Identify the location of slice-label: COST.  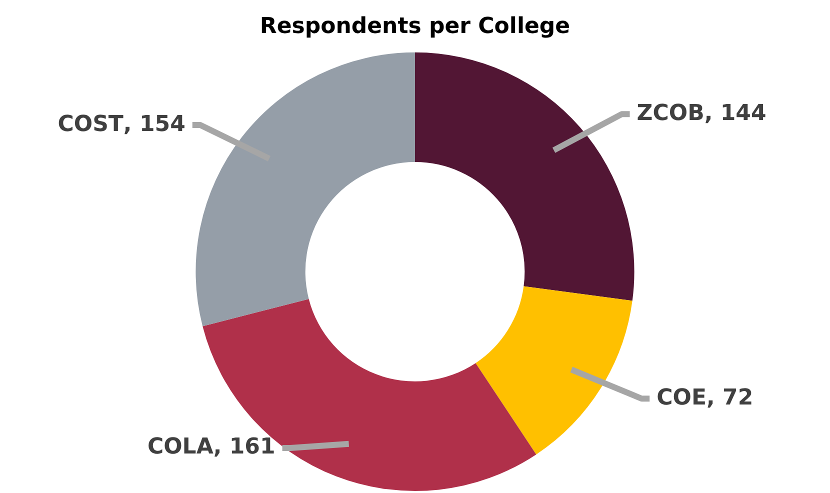
(91, 124).